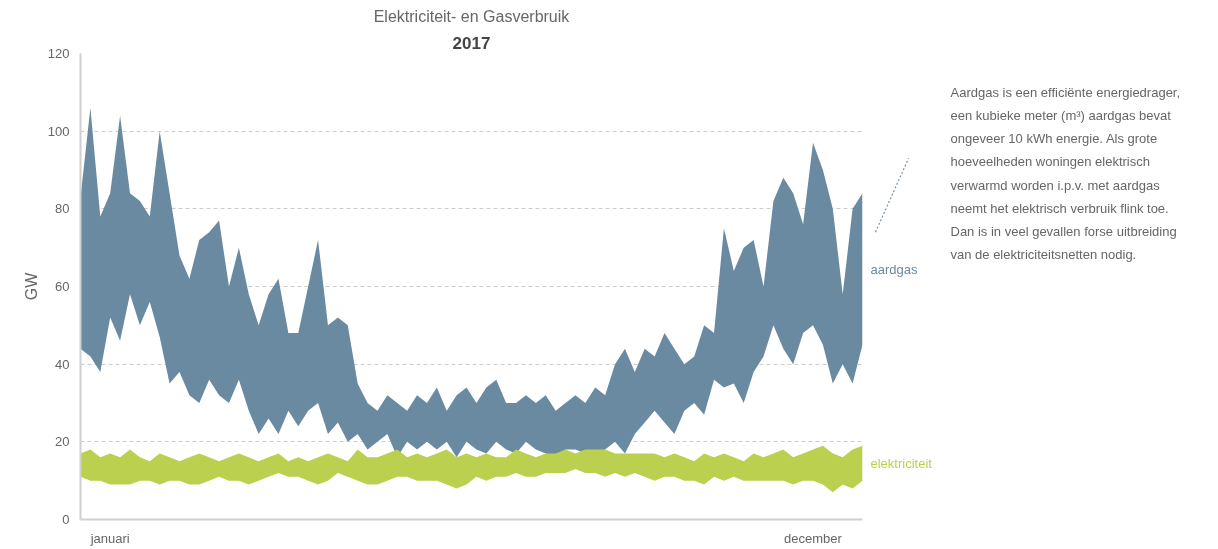 The image size is (1218, 549). I want to click on x-tick-label: december, so click(813, 538).